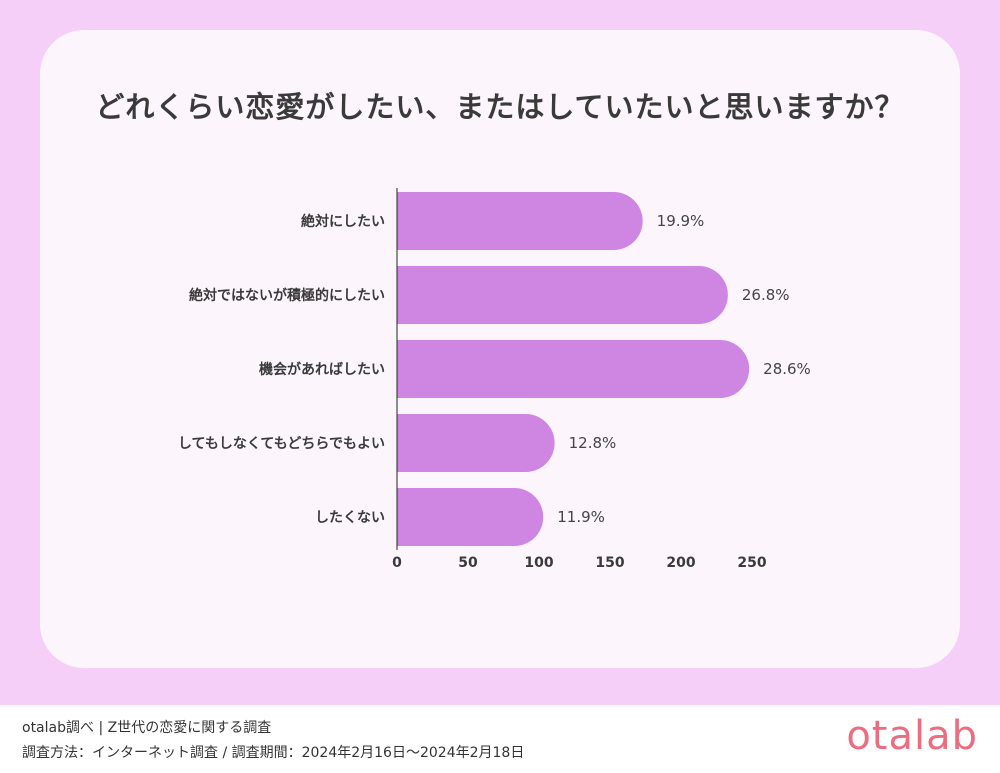  Describe the element at coordinates (500, 107) in the screenshot. I see `chart-title: どれくらい恋愛がしたい、またはしていたいと思いますか？` at that location.